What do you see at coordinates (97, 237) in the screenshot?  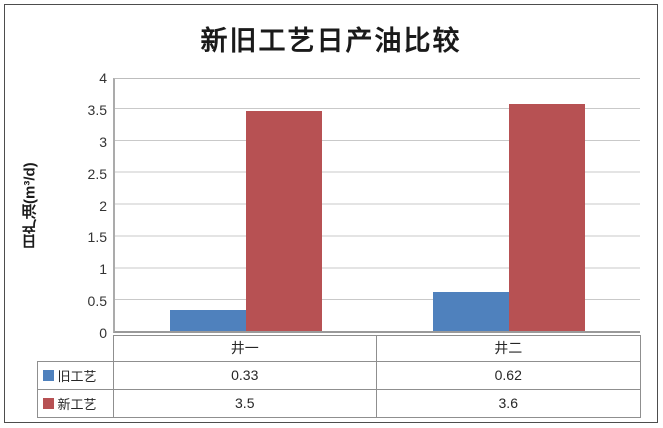 I see `y-tick-label: 1.5` at bounding box center [97, 237].